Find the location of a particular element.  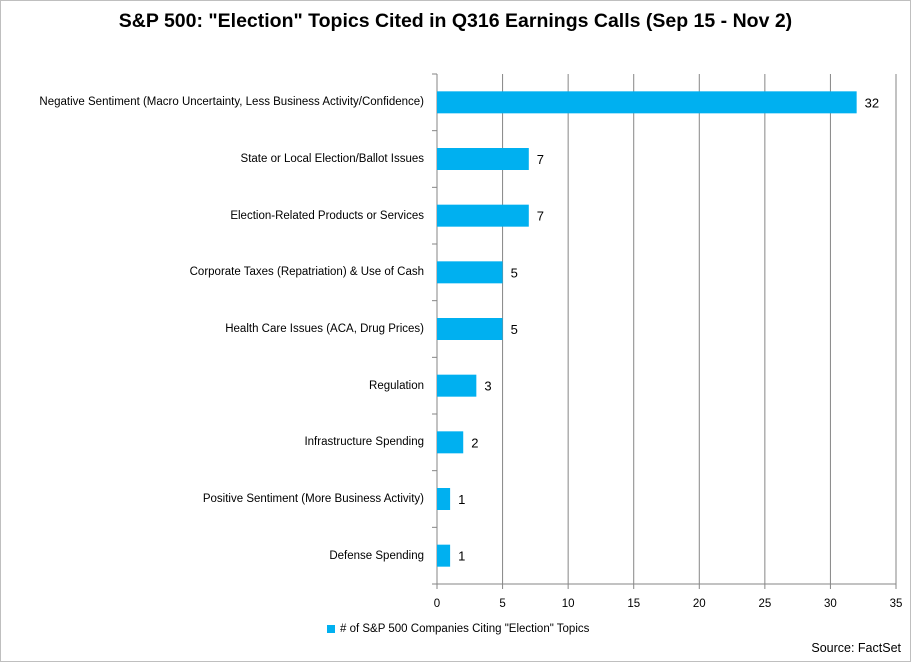

data-label: 2 is located at coordinates (474, 442).